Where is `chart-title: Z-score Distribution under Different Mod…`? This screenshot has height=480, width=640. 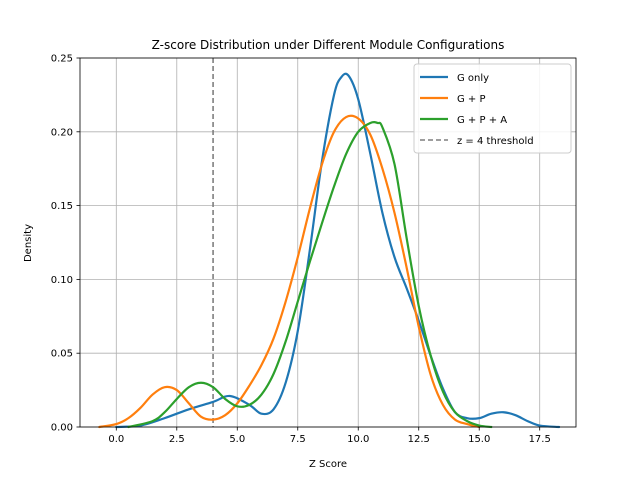 chart-title: Z-score Distribution under Different Mod… is located at coordinates (328, 45).